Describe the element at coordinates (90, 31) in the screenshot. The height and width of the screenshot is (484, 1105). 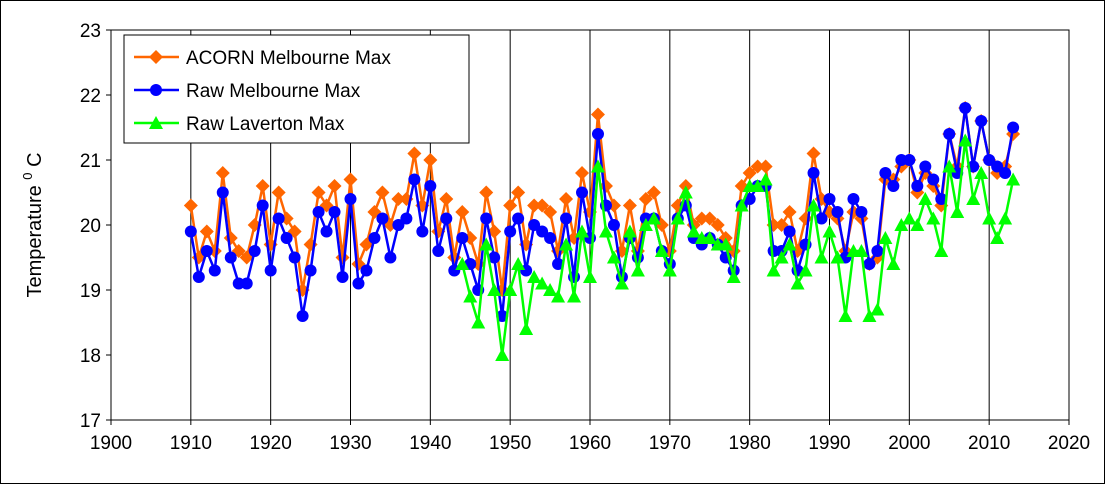
I see `y-tick-label: 23` at that location.